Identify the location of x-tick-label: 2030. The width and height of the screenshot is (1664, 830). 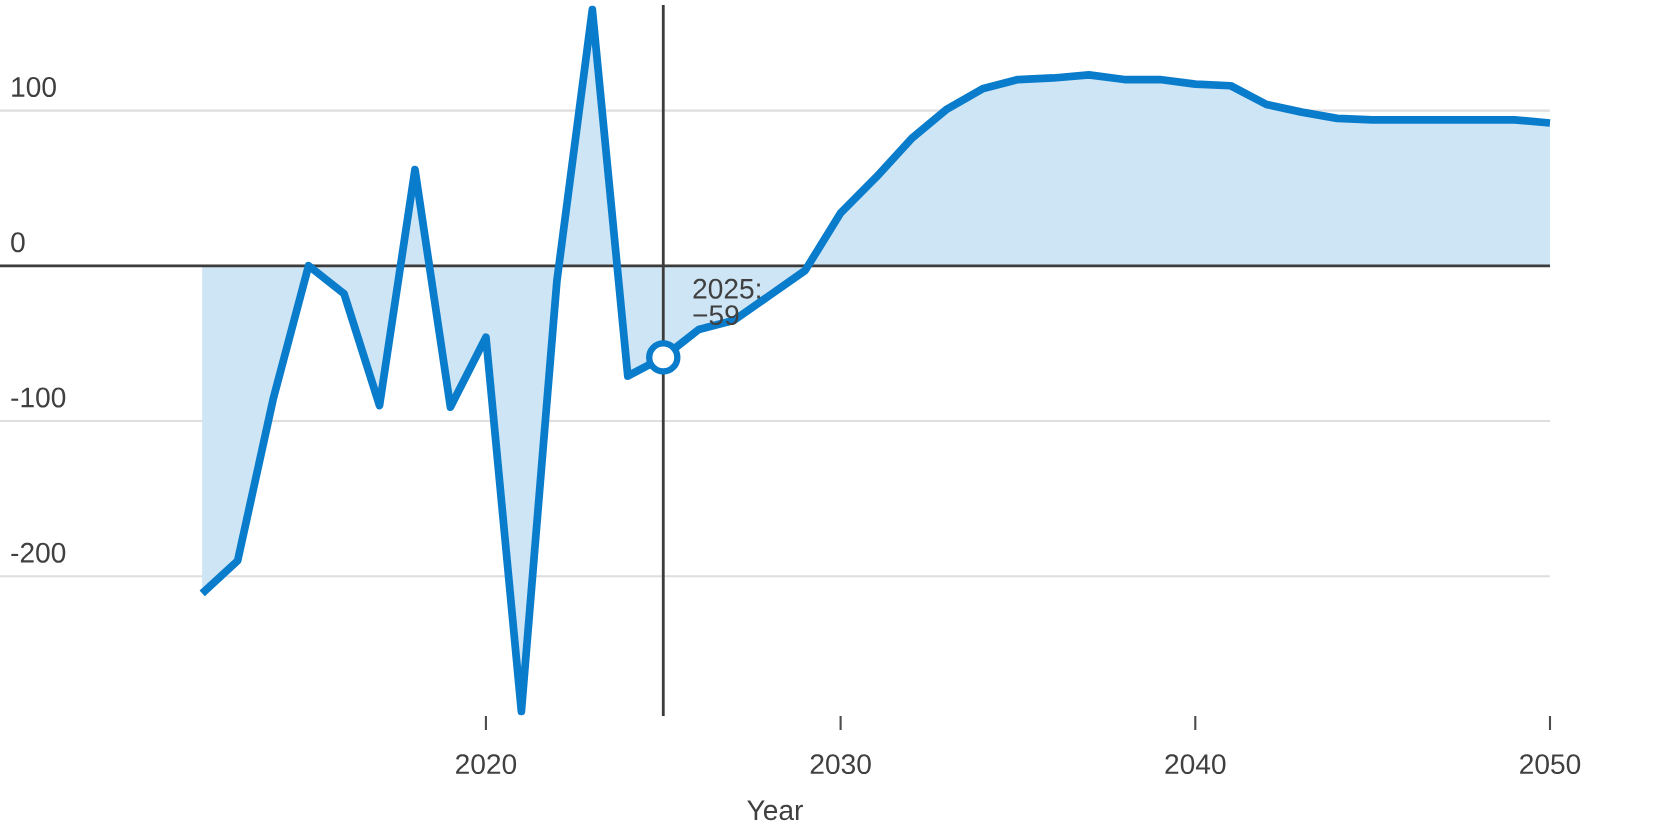
(840, 764).